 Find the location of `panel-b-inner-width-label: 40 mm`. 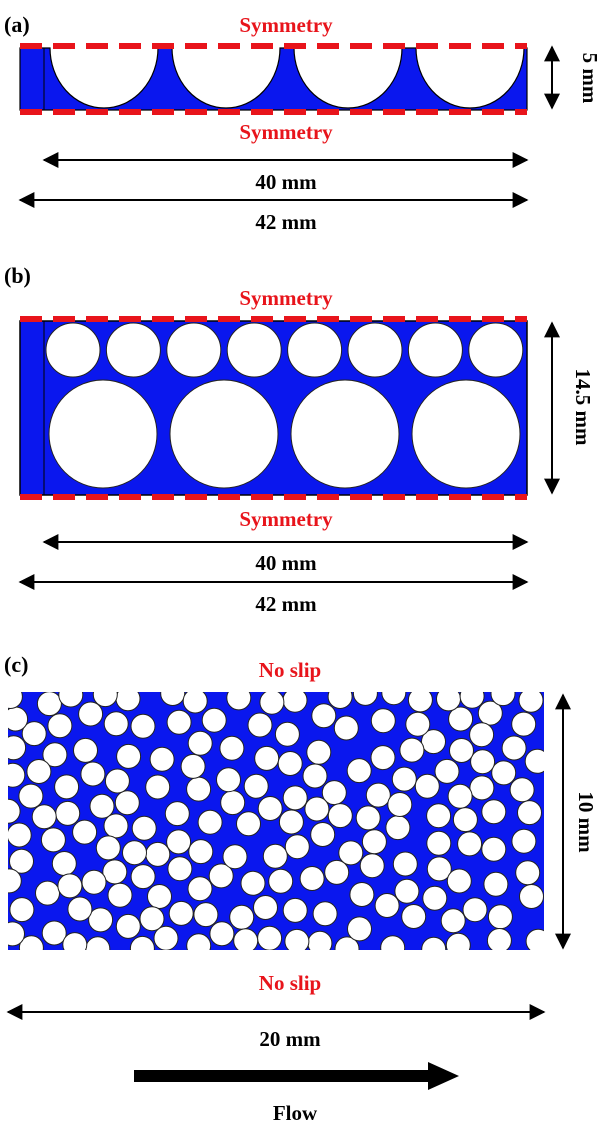

panel-b-inner-width-label: 40 mm is located at coordinates (286, 563).